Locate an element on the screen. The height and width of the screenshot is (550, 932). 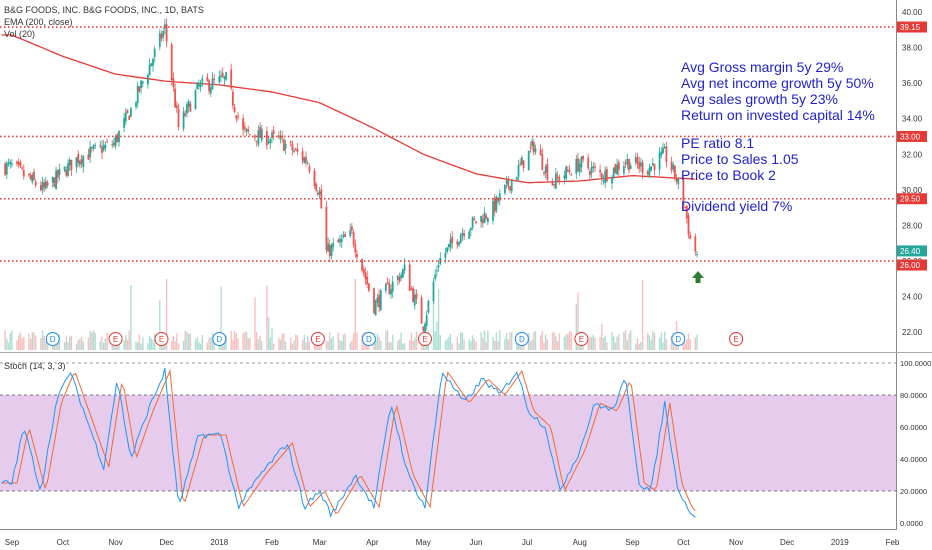
time-tick-label: Jun is located at coordinates (476, 542).